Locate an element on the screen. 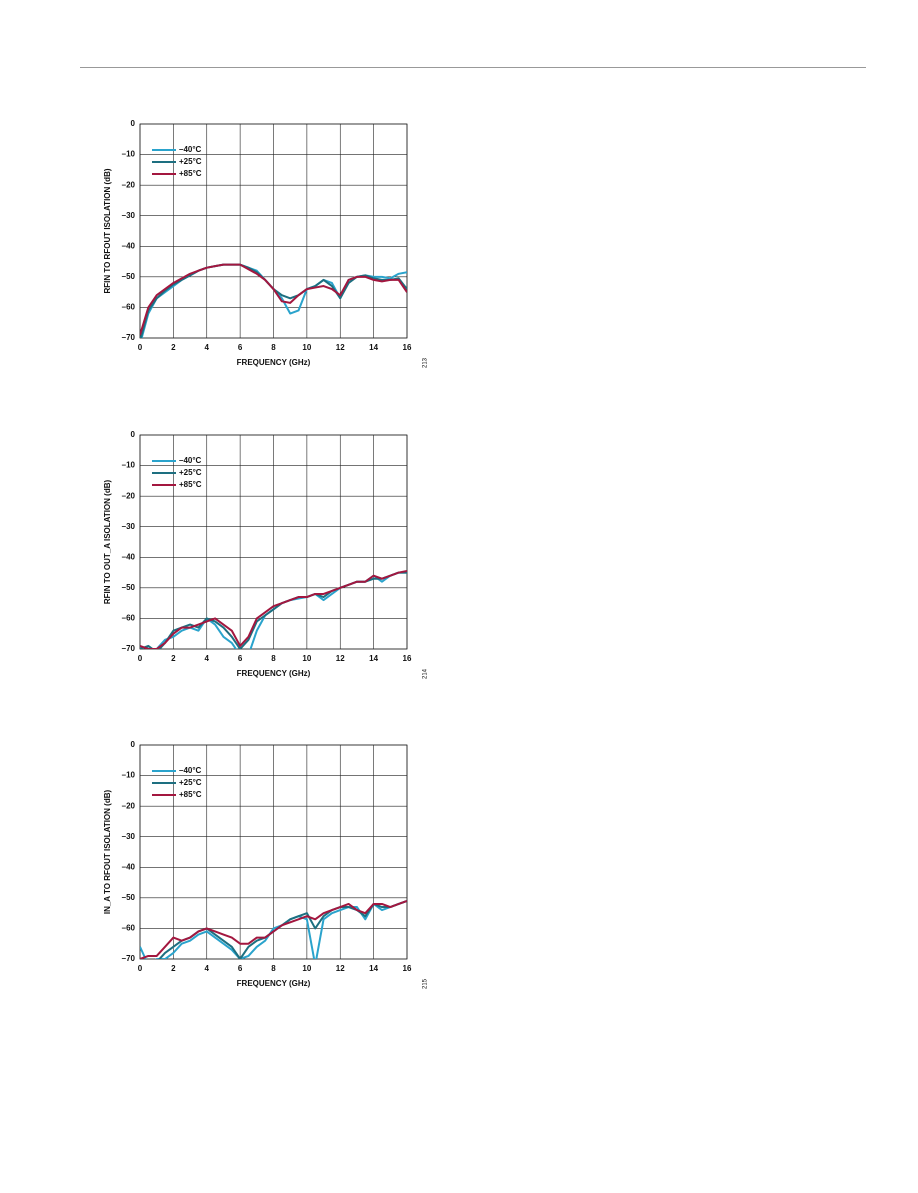  figure-id: 214 is located at coordinates (426, 673).